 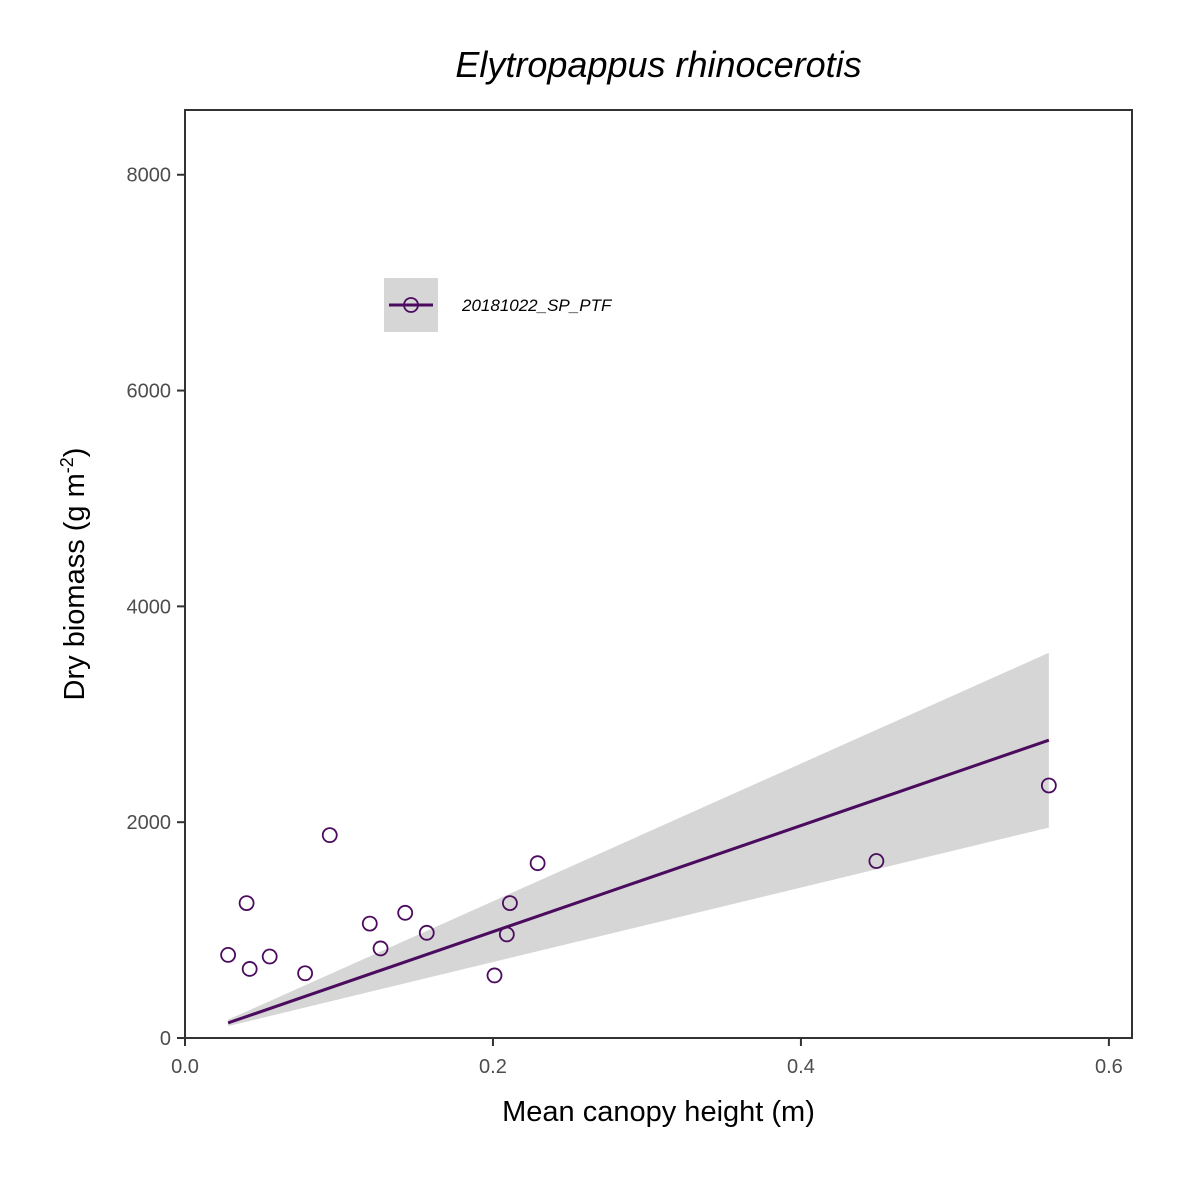 I want to click on y-axis-title-main: Dry biomass (g m, so click(x=75, y=586).